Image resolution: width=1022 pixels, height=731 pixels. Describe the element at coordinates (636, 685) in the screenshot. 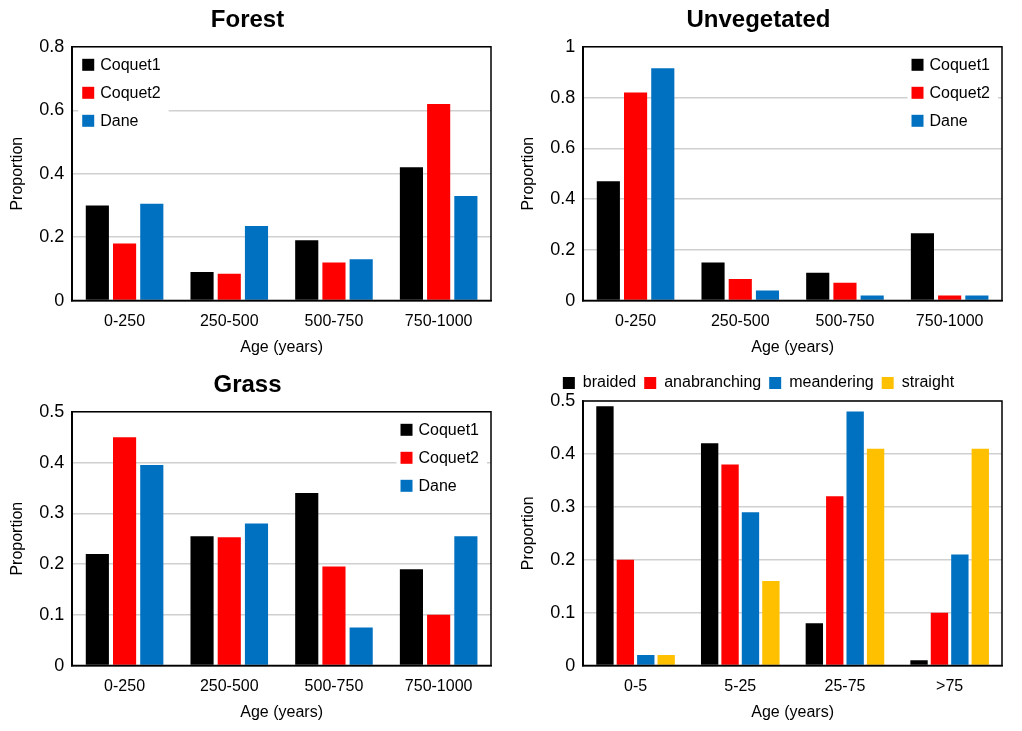

I see `x-tick-label: 0-5` at that location.